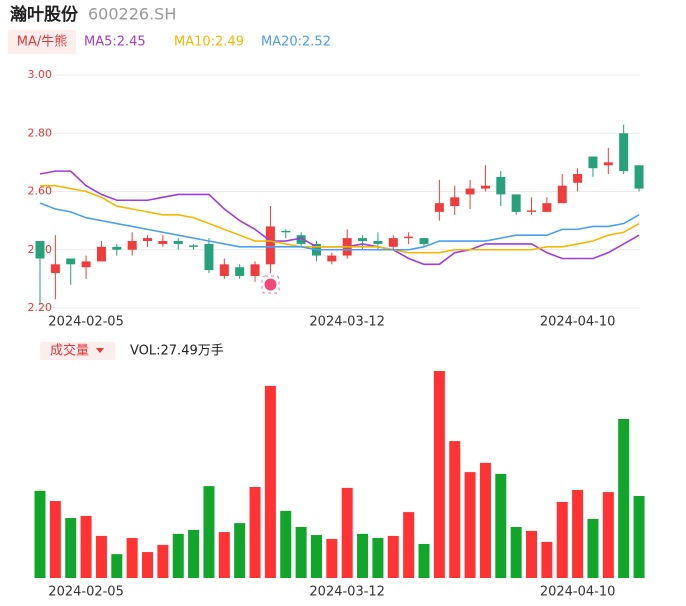 This screenshot has height=606, width=686. Describe the element at coordinates (40, 307) in the screenshot. I see `y-tick-label: 2.20` at that location.